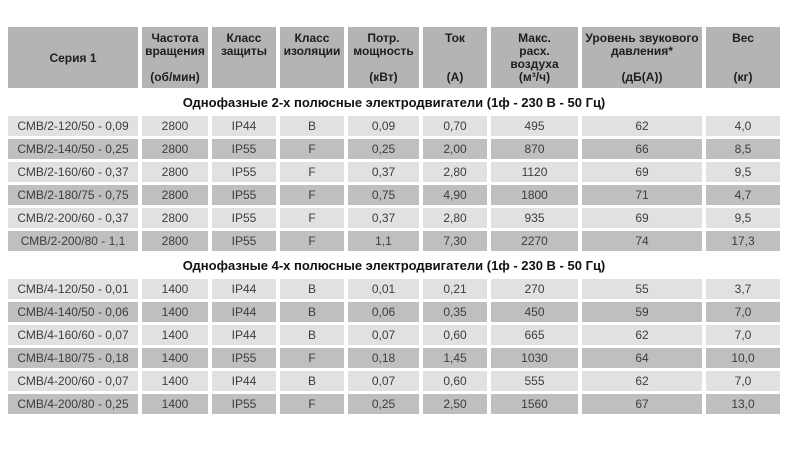 Image resolution: width=800 pixels, height=450 pixels. What do you see at coordinates (455, 195) in the screenshot?
I see `value-cell: 4,90` at bounding box center [455, 195].